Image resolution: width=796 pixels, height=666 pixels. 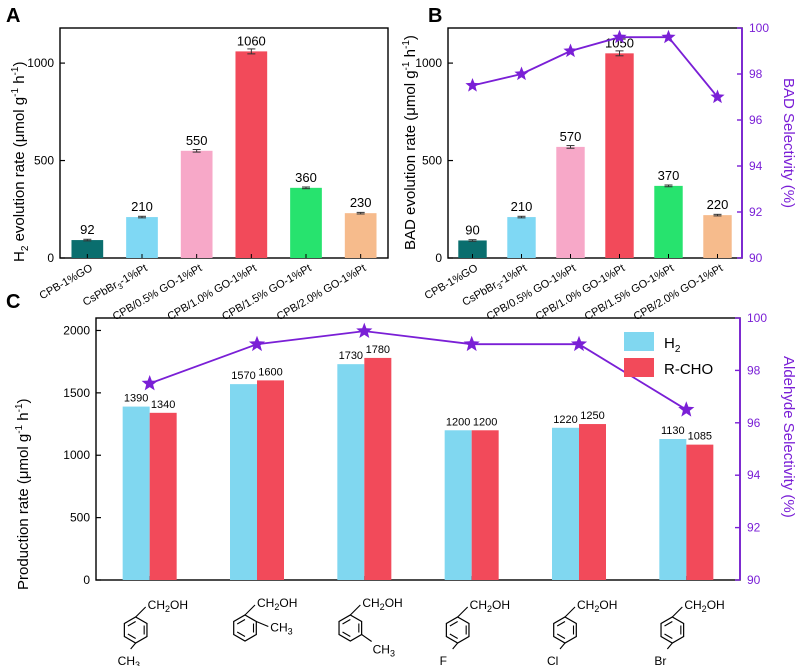 I want to click on panel-a-y-ticks: 0 500 1000, so click(x=46, y=160).